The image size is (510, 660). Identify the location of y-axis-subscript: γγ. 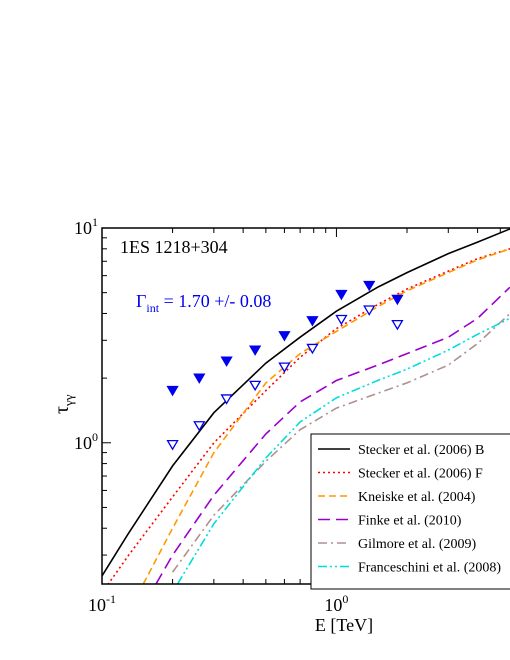
(68, 400).